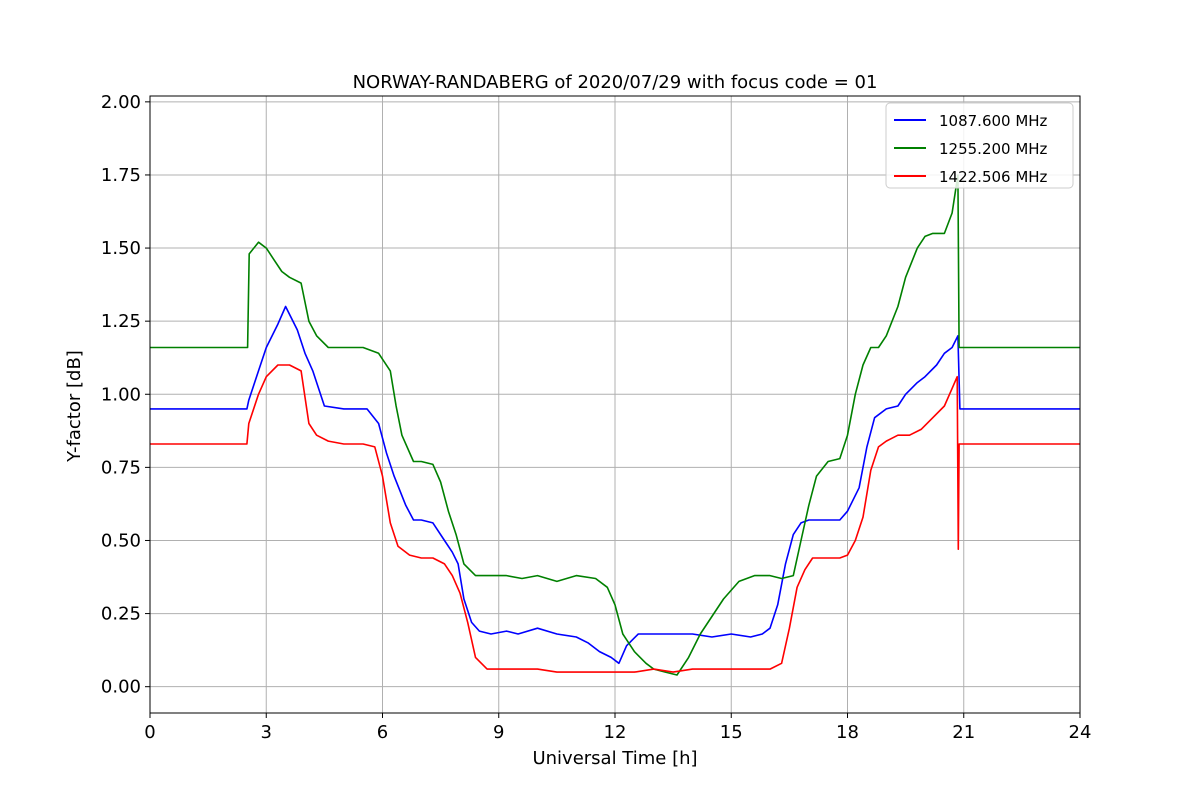  I want to click on y-tick-label: 0.75, so click(121, 467).